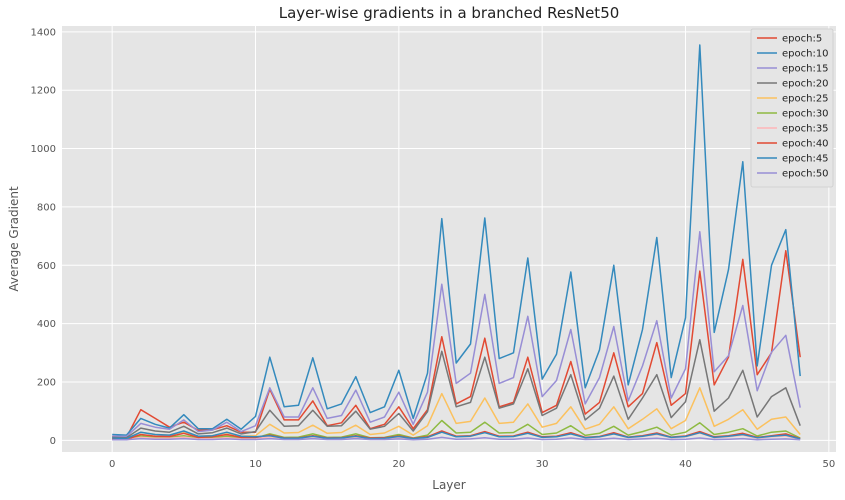  I want to click on x-tick-label: 40, so click(685, 464).